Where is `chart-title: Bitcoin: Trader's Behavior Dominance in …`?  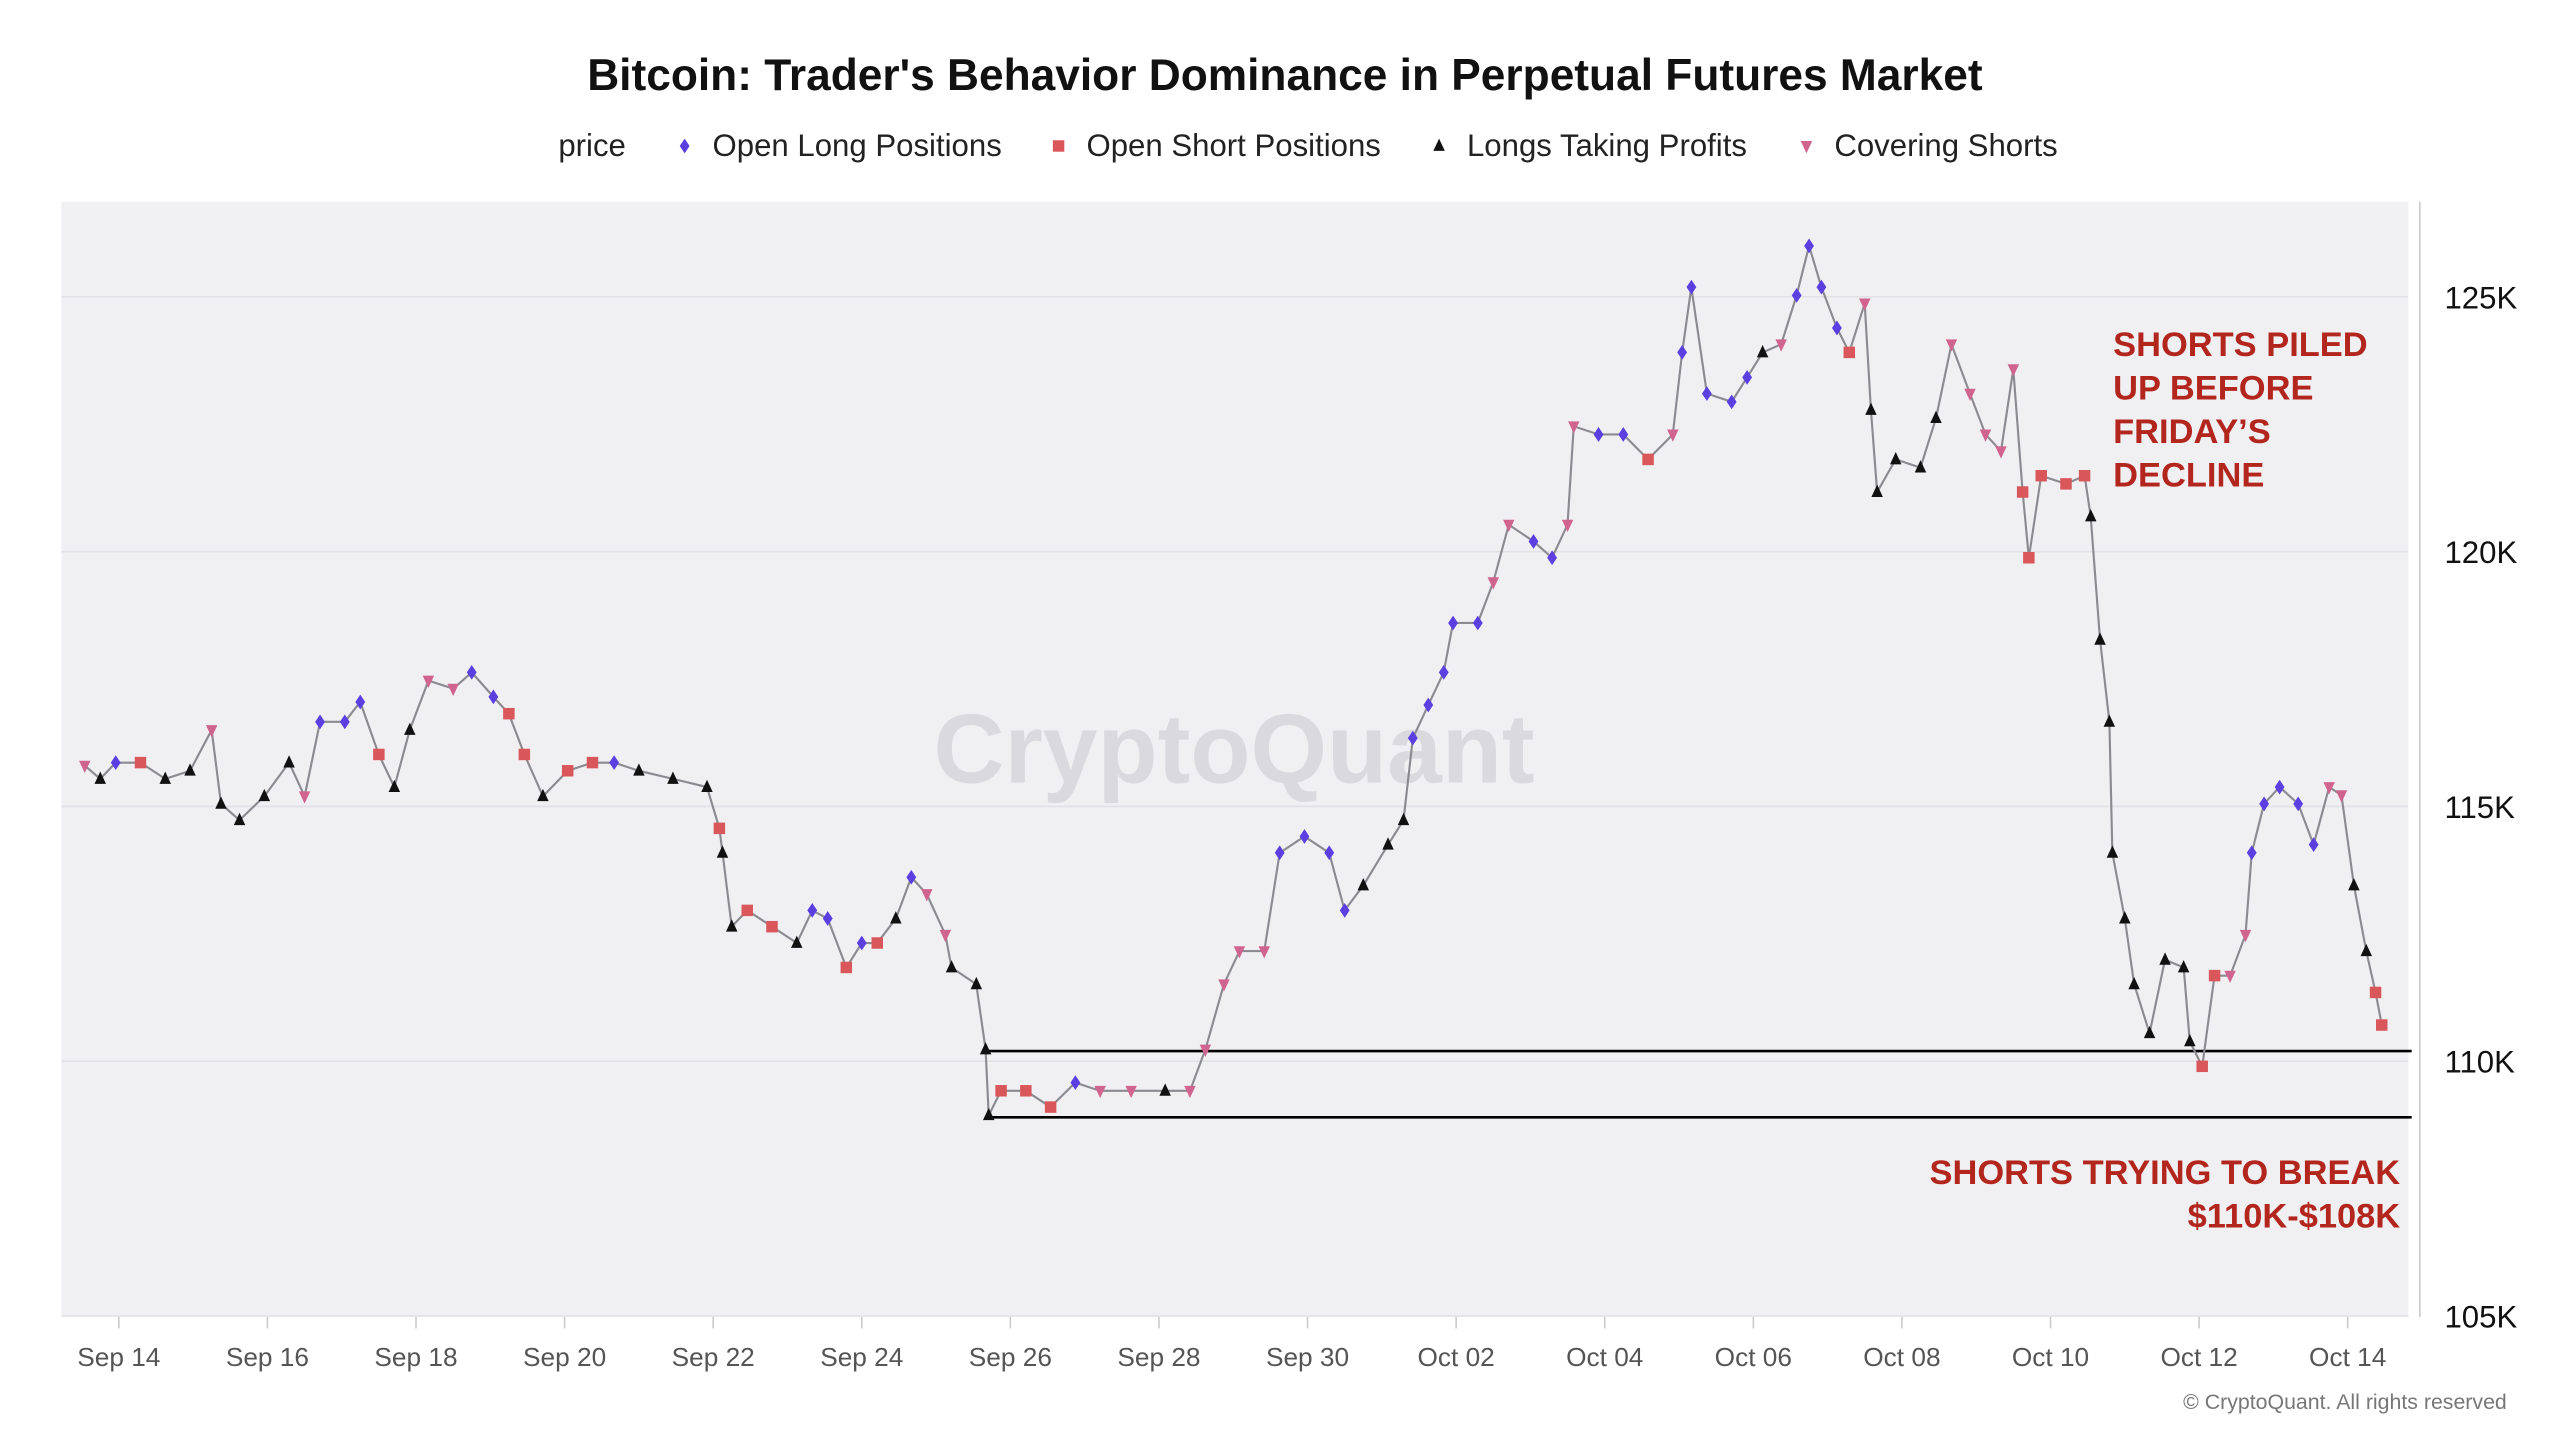 chart-title: Bitcoin: Trader's Behavior Dominance in … is located at coordinates (1285, 75).